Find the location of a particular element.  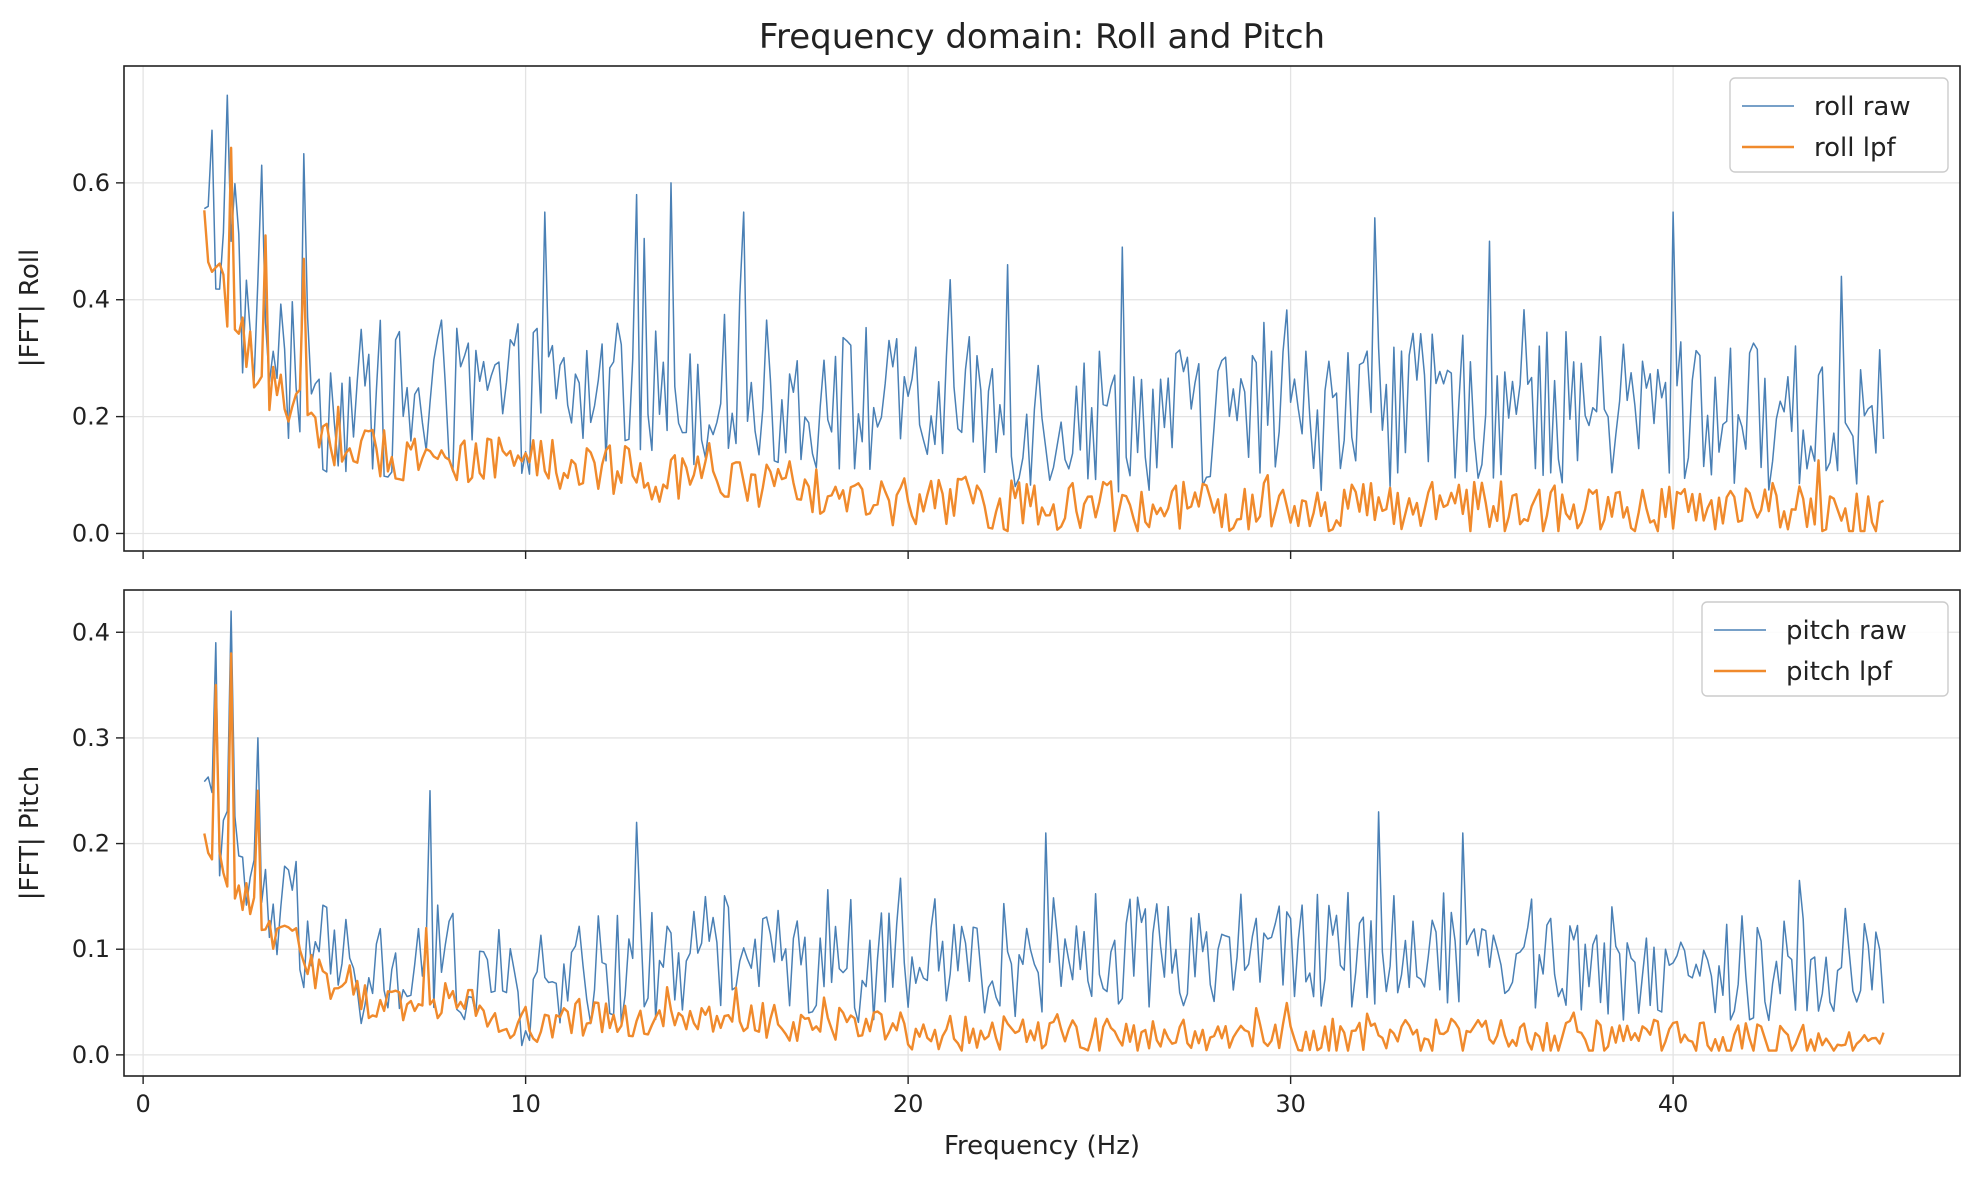

pitch-y-tick-label: 0.2 is located at coordinates (91, 844).